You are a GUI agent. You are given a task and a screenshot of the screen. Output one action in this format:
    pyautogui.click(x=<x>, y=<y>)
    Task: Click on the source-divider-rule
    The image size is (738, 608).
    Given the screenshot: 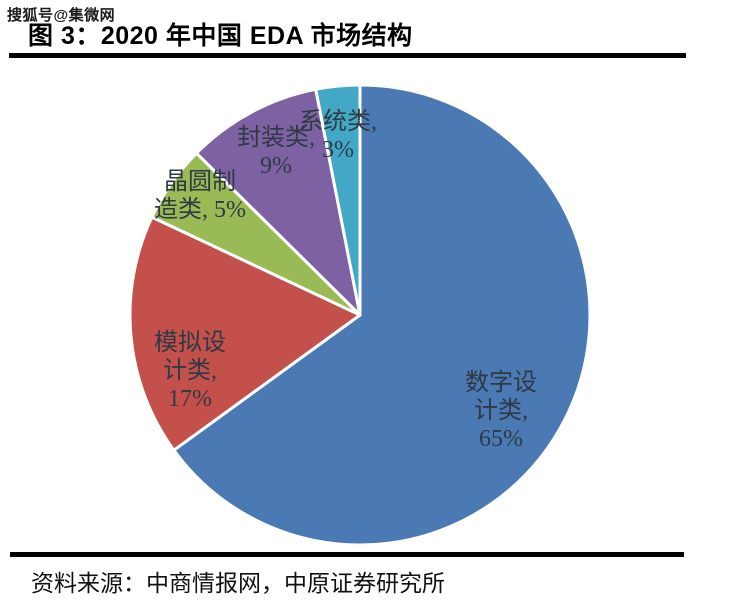 What is the action you would take?
    pyautogui.click(x=347, y=554)
    